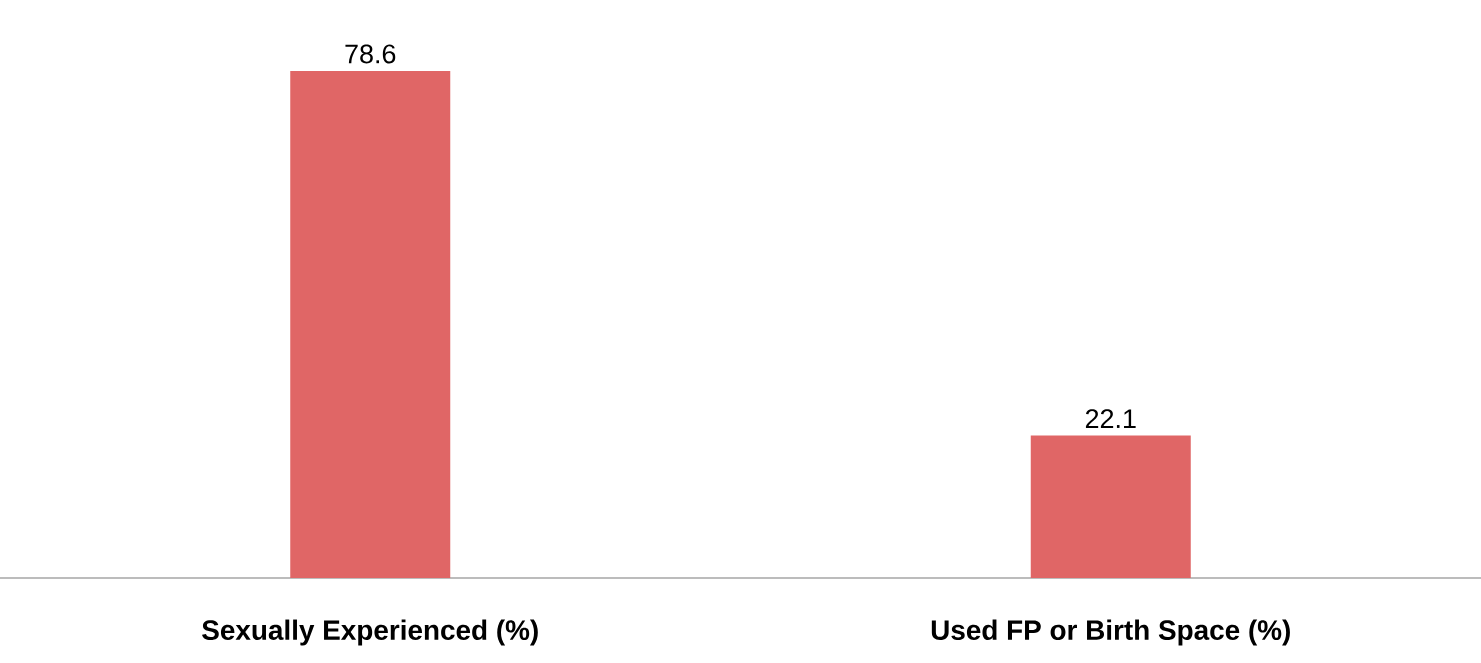  What do you see at coordinates (1110, 418) in the screenshot?
I see `data-label: 22.1` at bounding box center [1110, 418].